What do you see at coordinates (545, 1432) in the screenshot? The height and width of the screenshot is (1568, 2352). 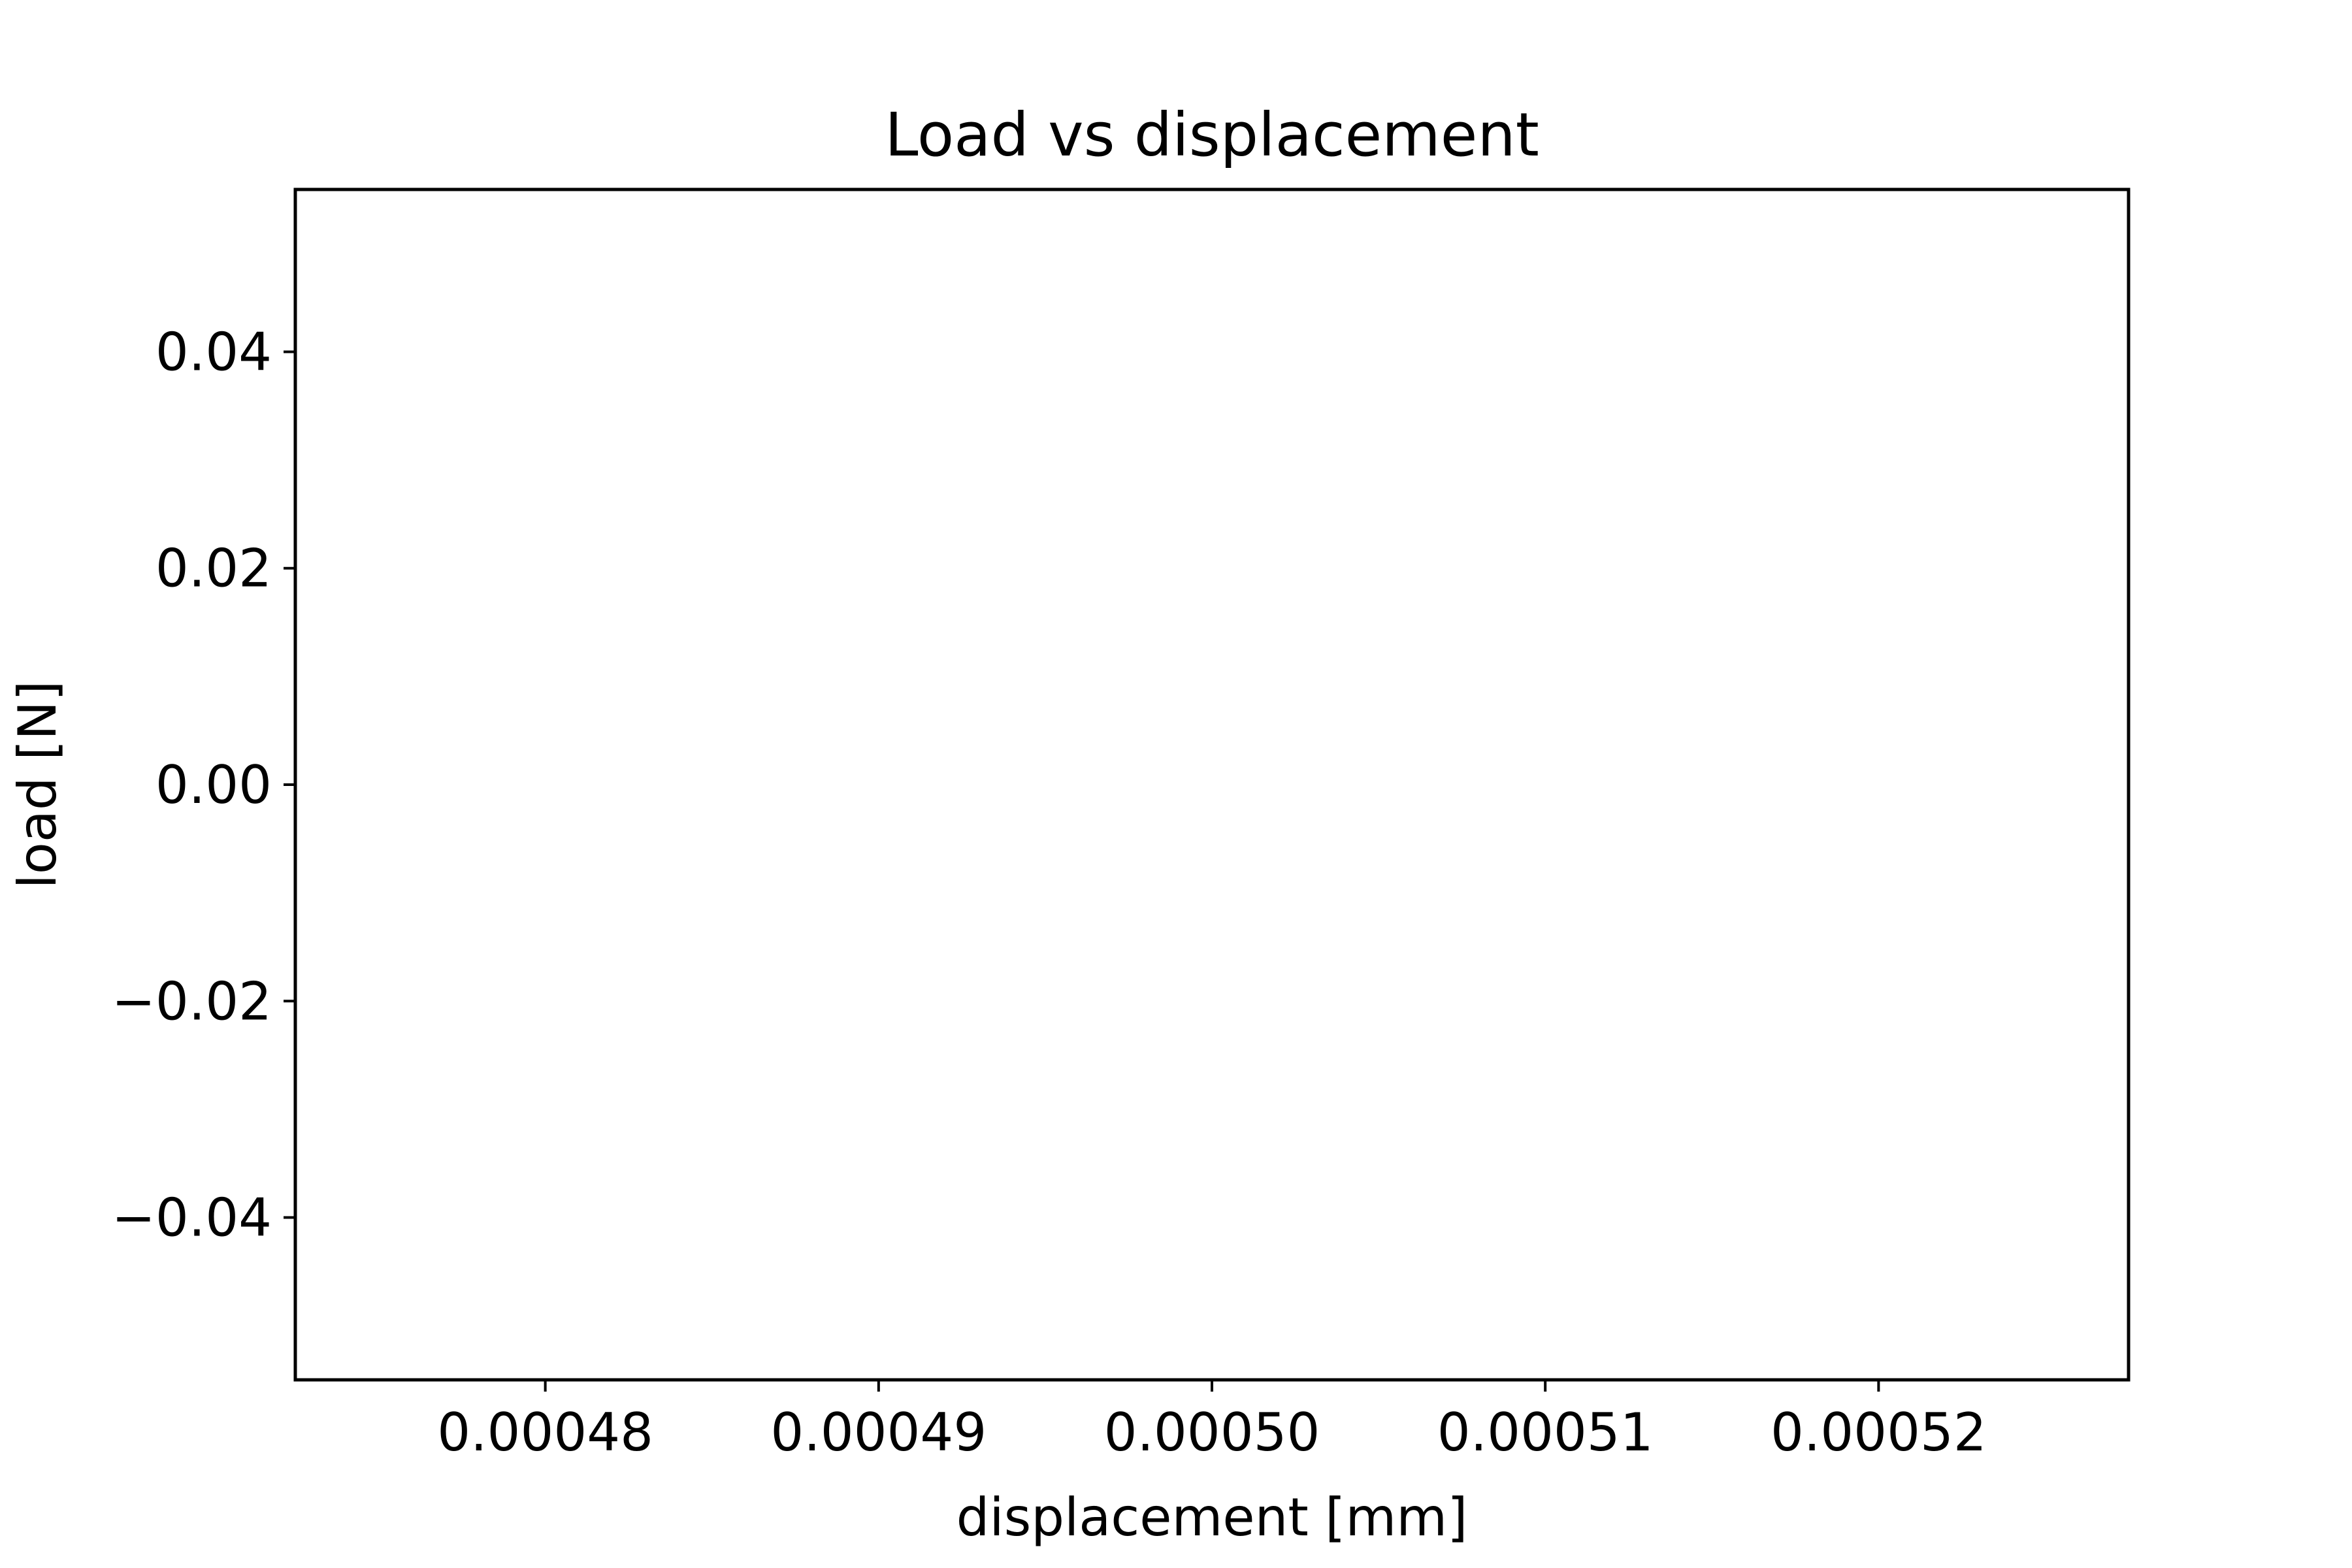 I see `x-tick-label: 0.00048` at bounding box center [545, 1432].